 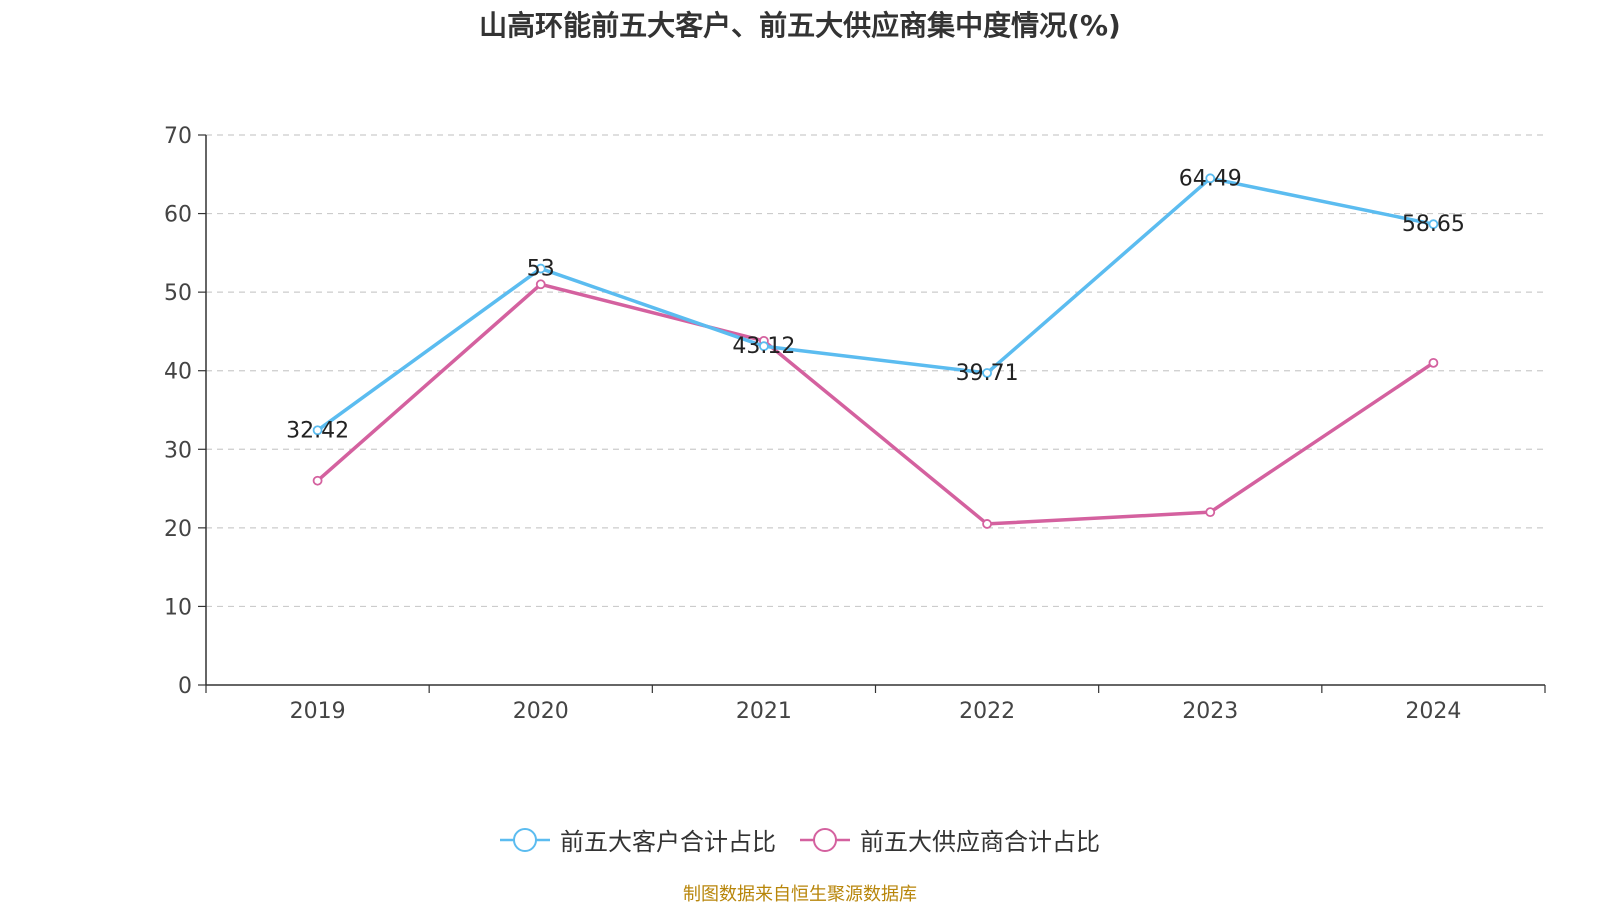 I want to click on data-label: 53, so click(x=541, y=269).